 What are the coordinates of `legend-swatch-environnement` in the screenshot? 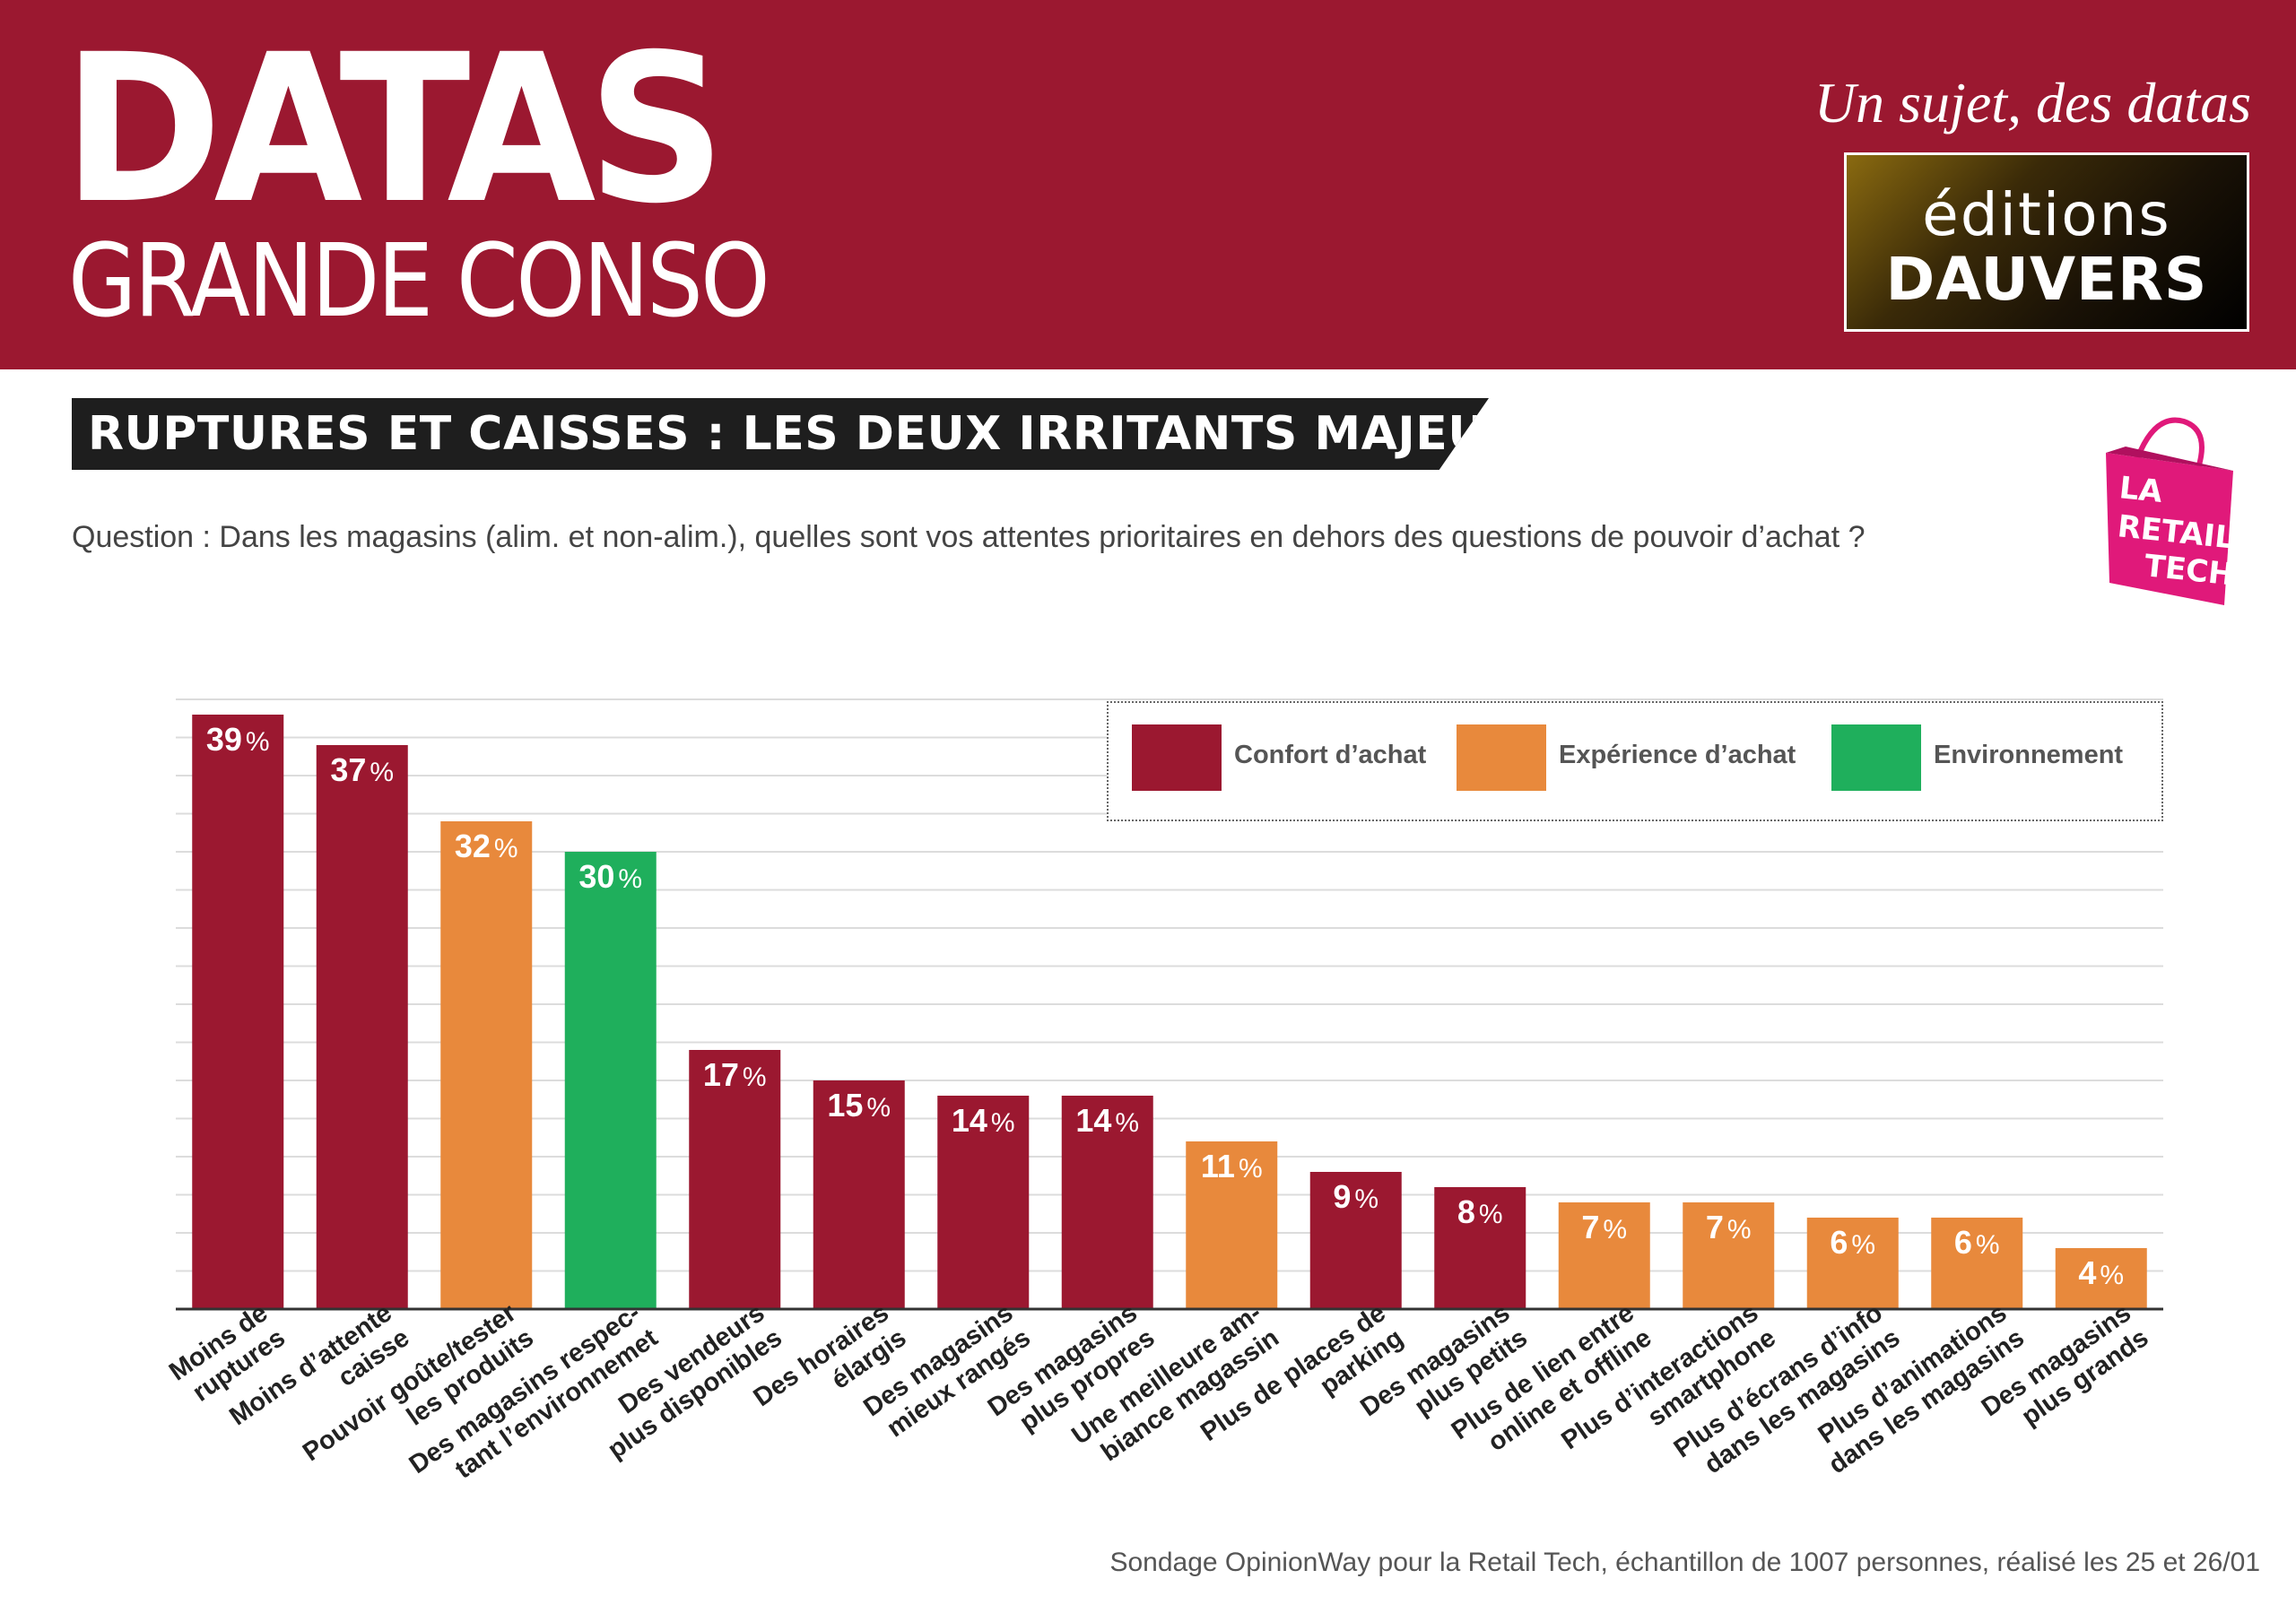 It's located at (1876, 757).